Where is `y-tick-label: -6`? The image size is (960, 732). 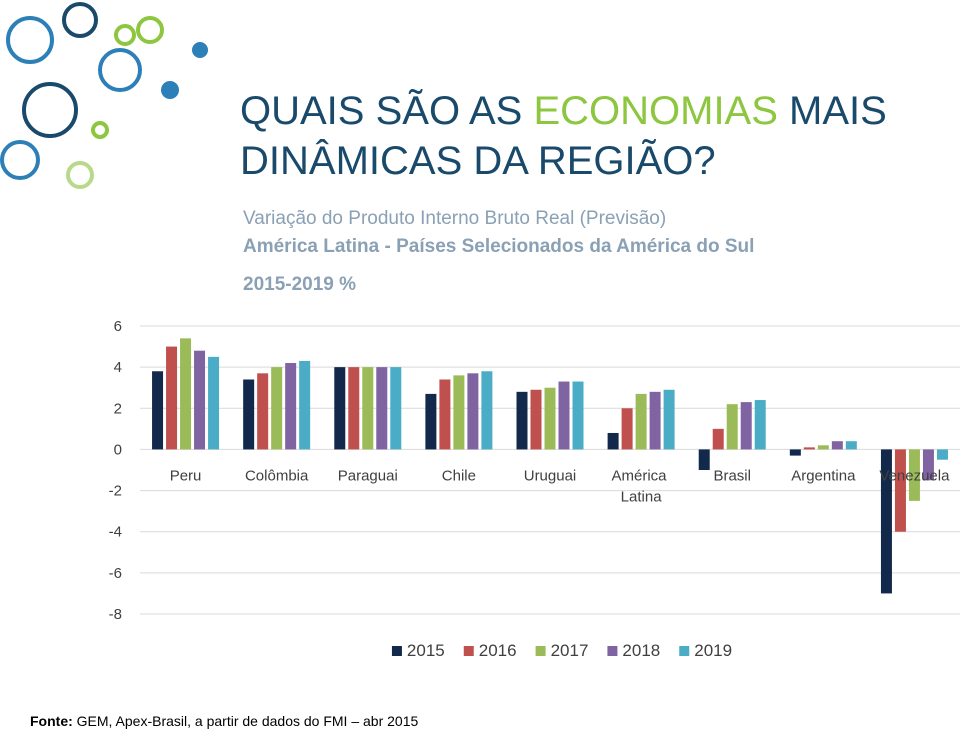
y-tick-label: -6 is located at coordinates (115, 573).